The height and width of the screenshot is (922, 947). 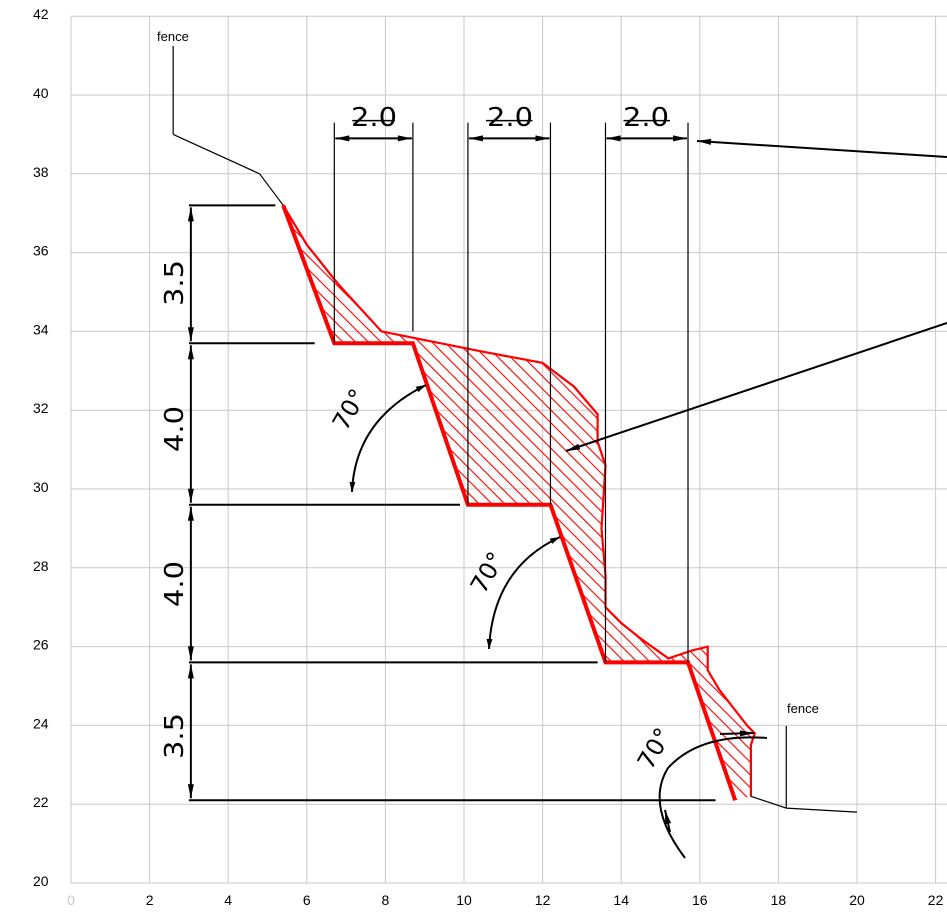 What do you see at coordinates (41, 566) in the screenshot?
I see `y-tick-label: 28` at bounding box center [41, 566].